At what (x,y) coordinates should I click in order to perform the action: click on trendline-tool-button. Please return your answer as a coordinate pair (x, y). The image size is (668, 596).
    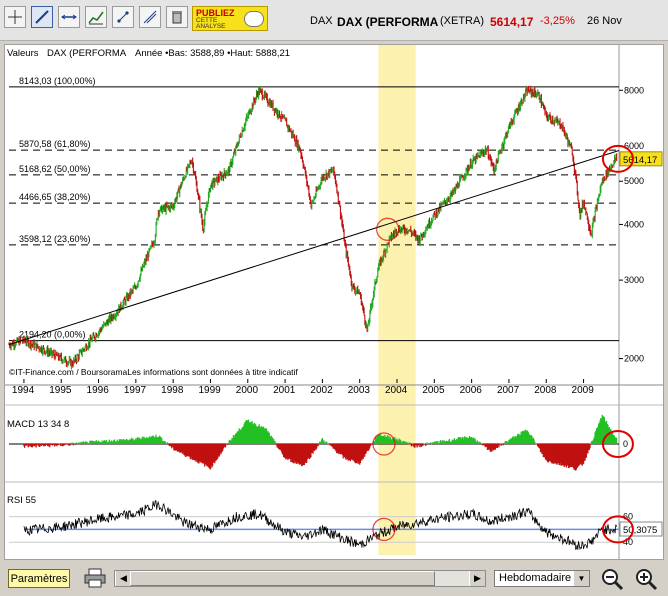
    Looking at the image, I should click on (42, 17).